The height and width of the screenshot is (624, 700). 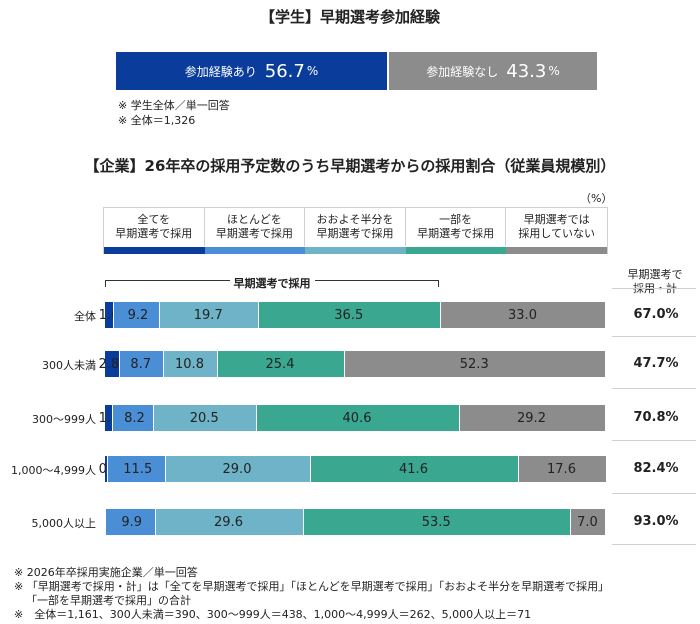 I want to click on segment-value-label: 40.6, so click(x=357, y=418).